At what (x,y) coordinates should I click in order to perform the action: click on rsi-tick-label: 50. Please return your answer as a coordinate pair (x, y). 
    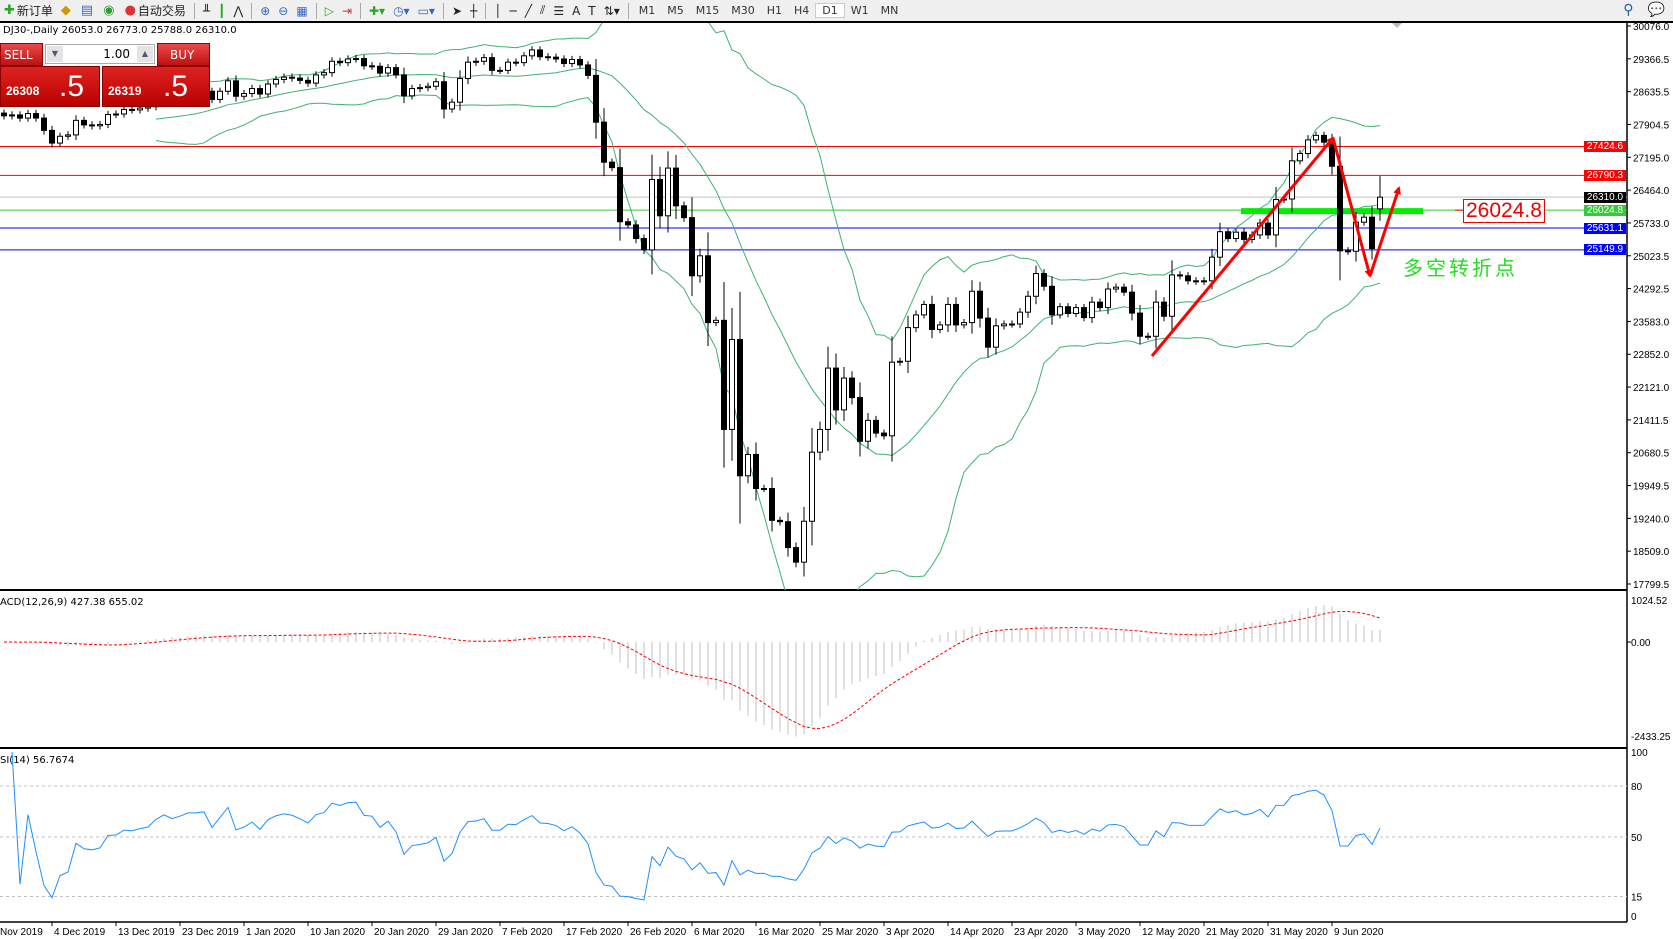
    Looking at the image, I should click on (1637, 838).